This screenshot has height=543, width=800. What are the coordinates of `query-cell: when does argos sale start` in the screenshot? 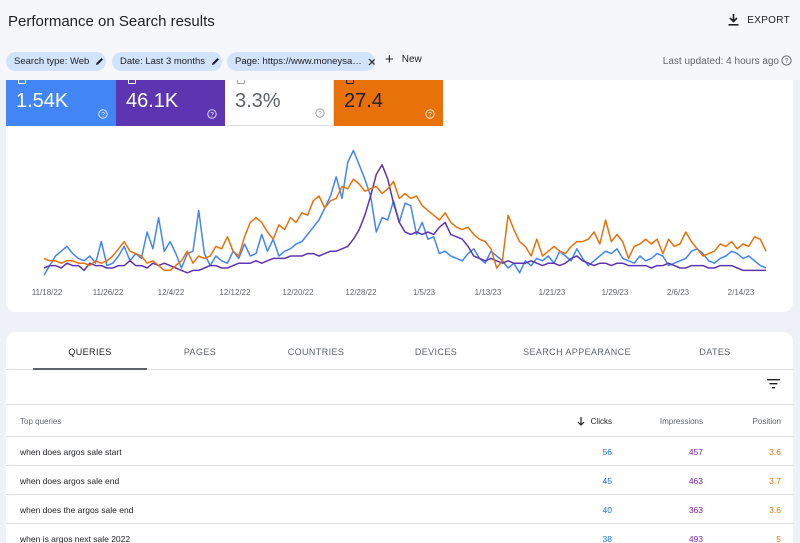 It's located at (71, 452).